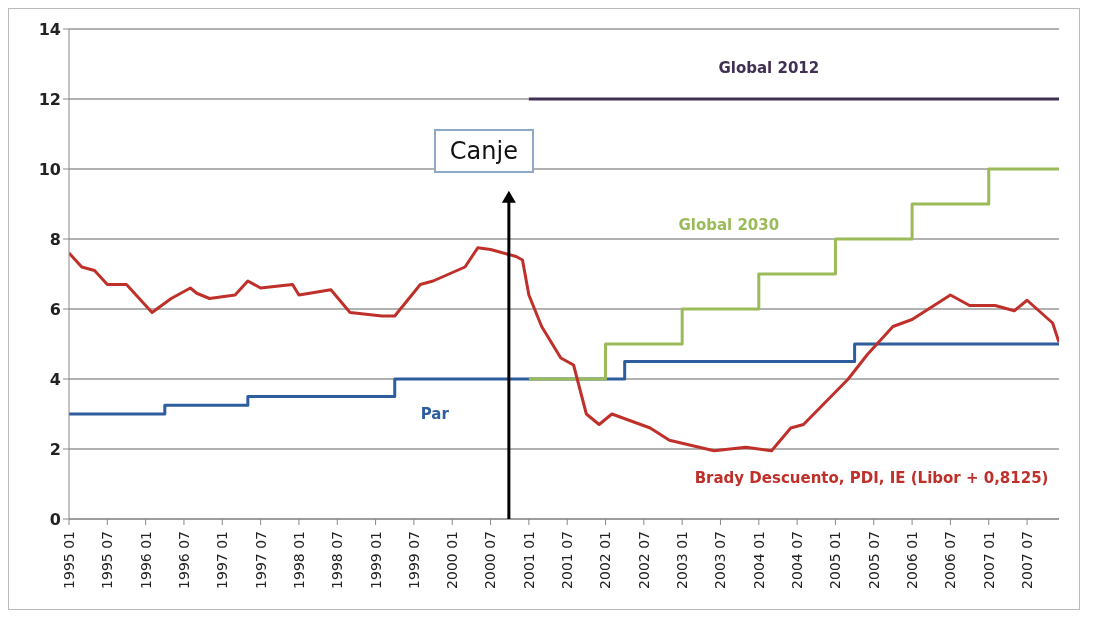 The height and width of the screenshot is (623, 1094). What do you see at coordinates (55, 449) in the screenshot?
I see `y-tick-label: 2` at bounding box center [55, 449].